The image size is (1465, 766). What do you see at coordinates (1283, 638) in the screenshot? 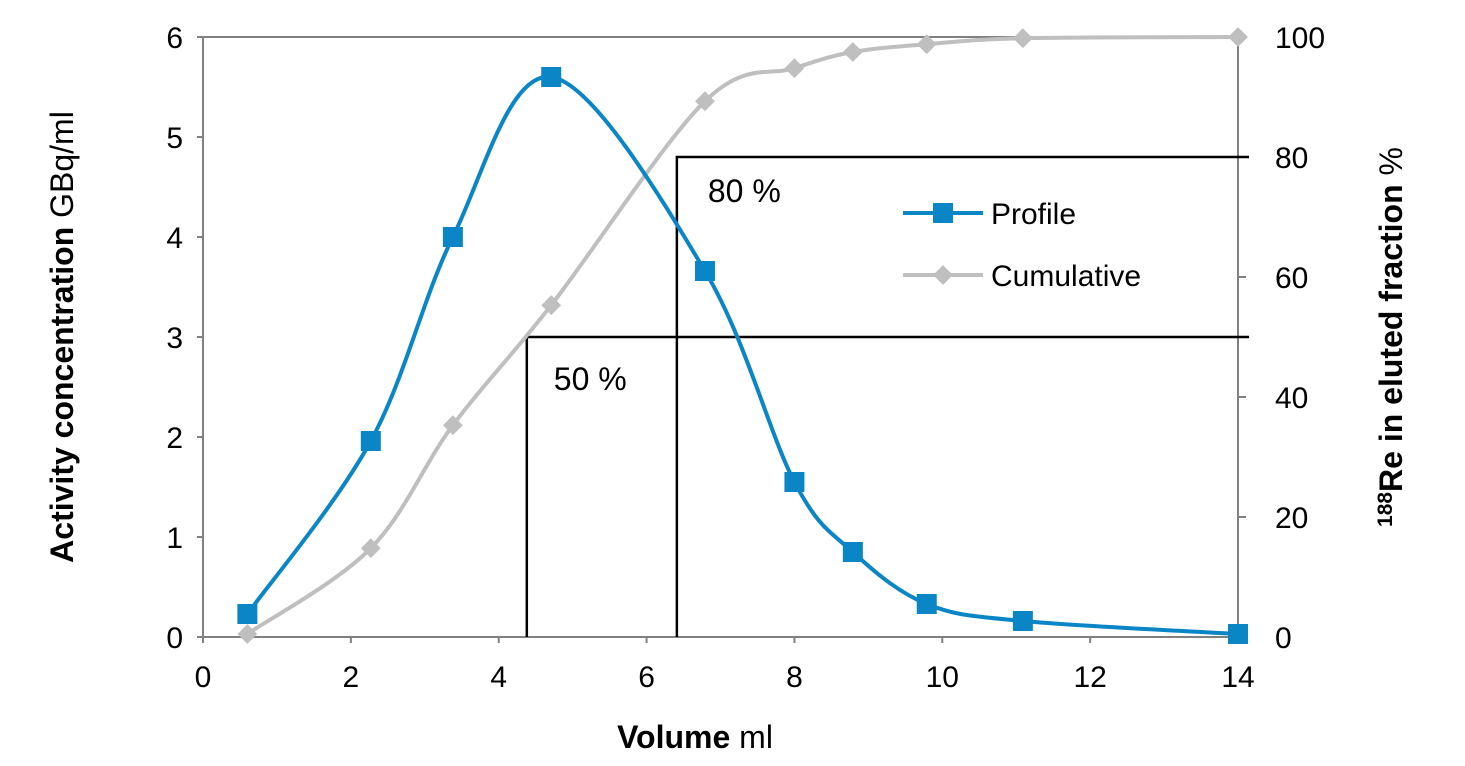
I see `y-right-tick-label: 0` at bounding box center [1283, 638].